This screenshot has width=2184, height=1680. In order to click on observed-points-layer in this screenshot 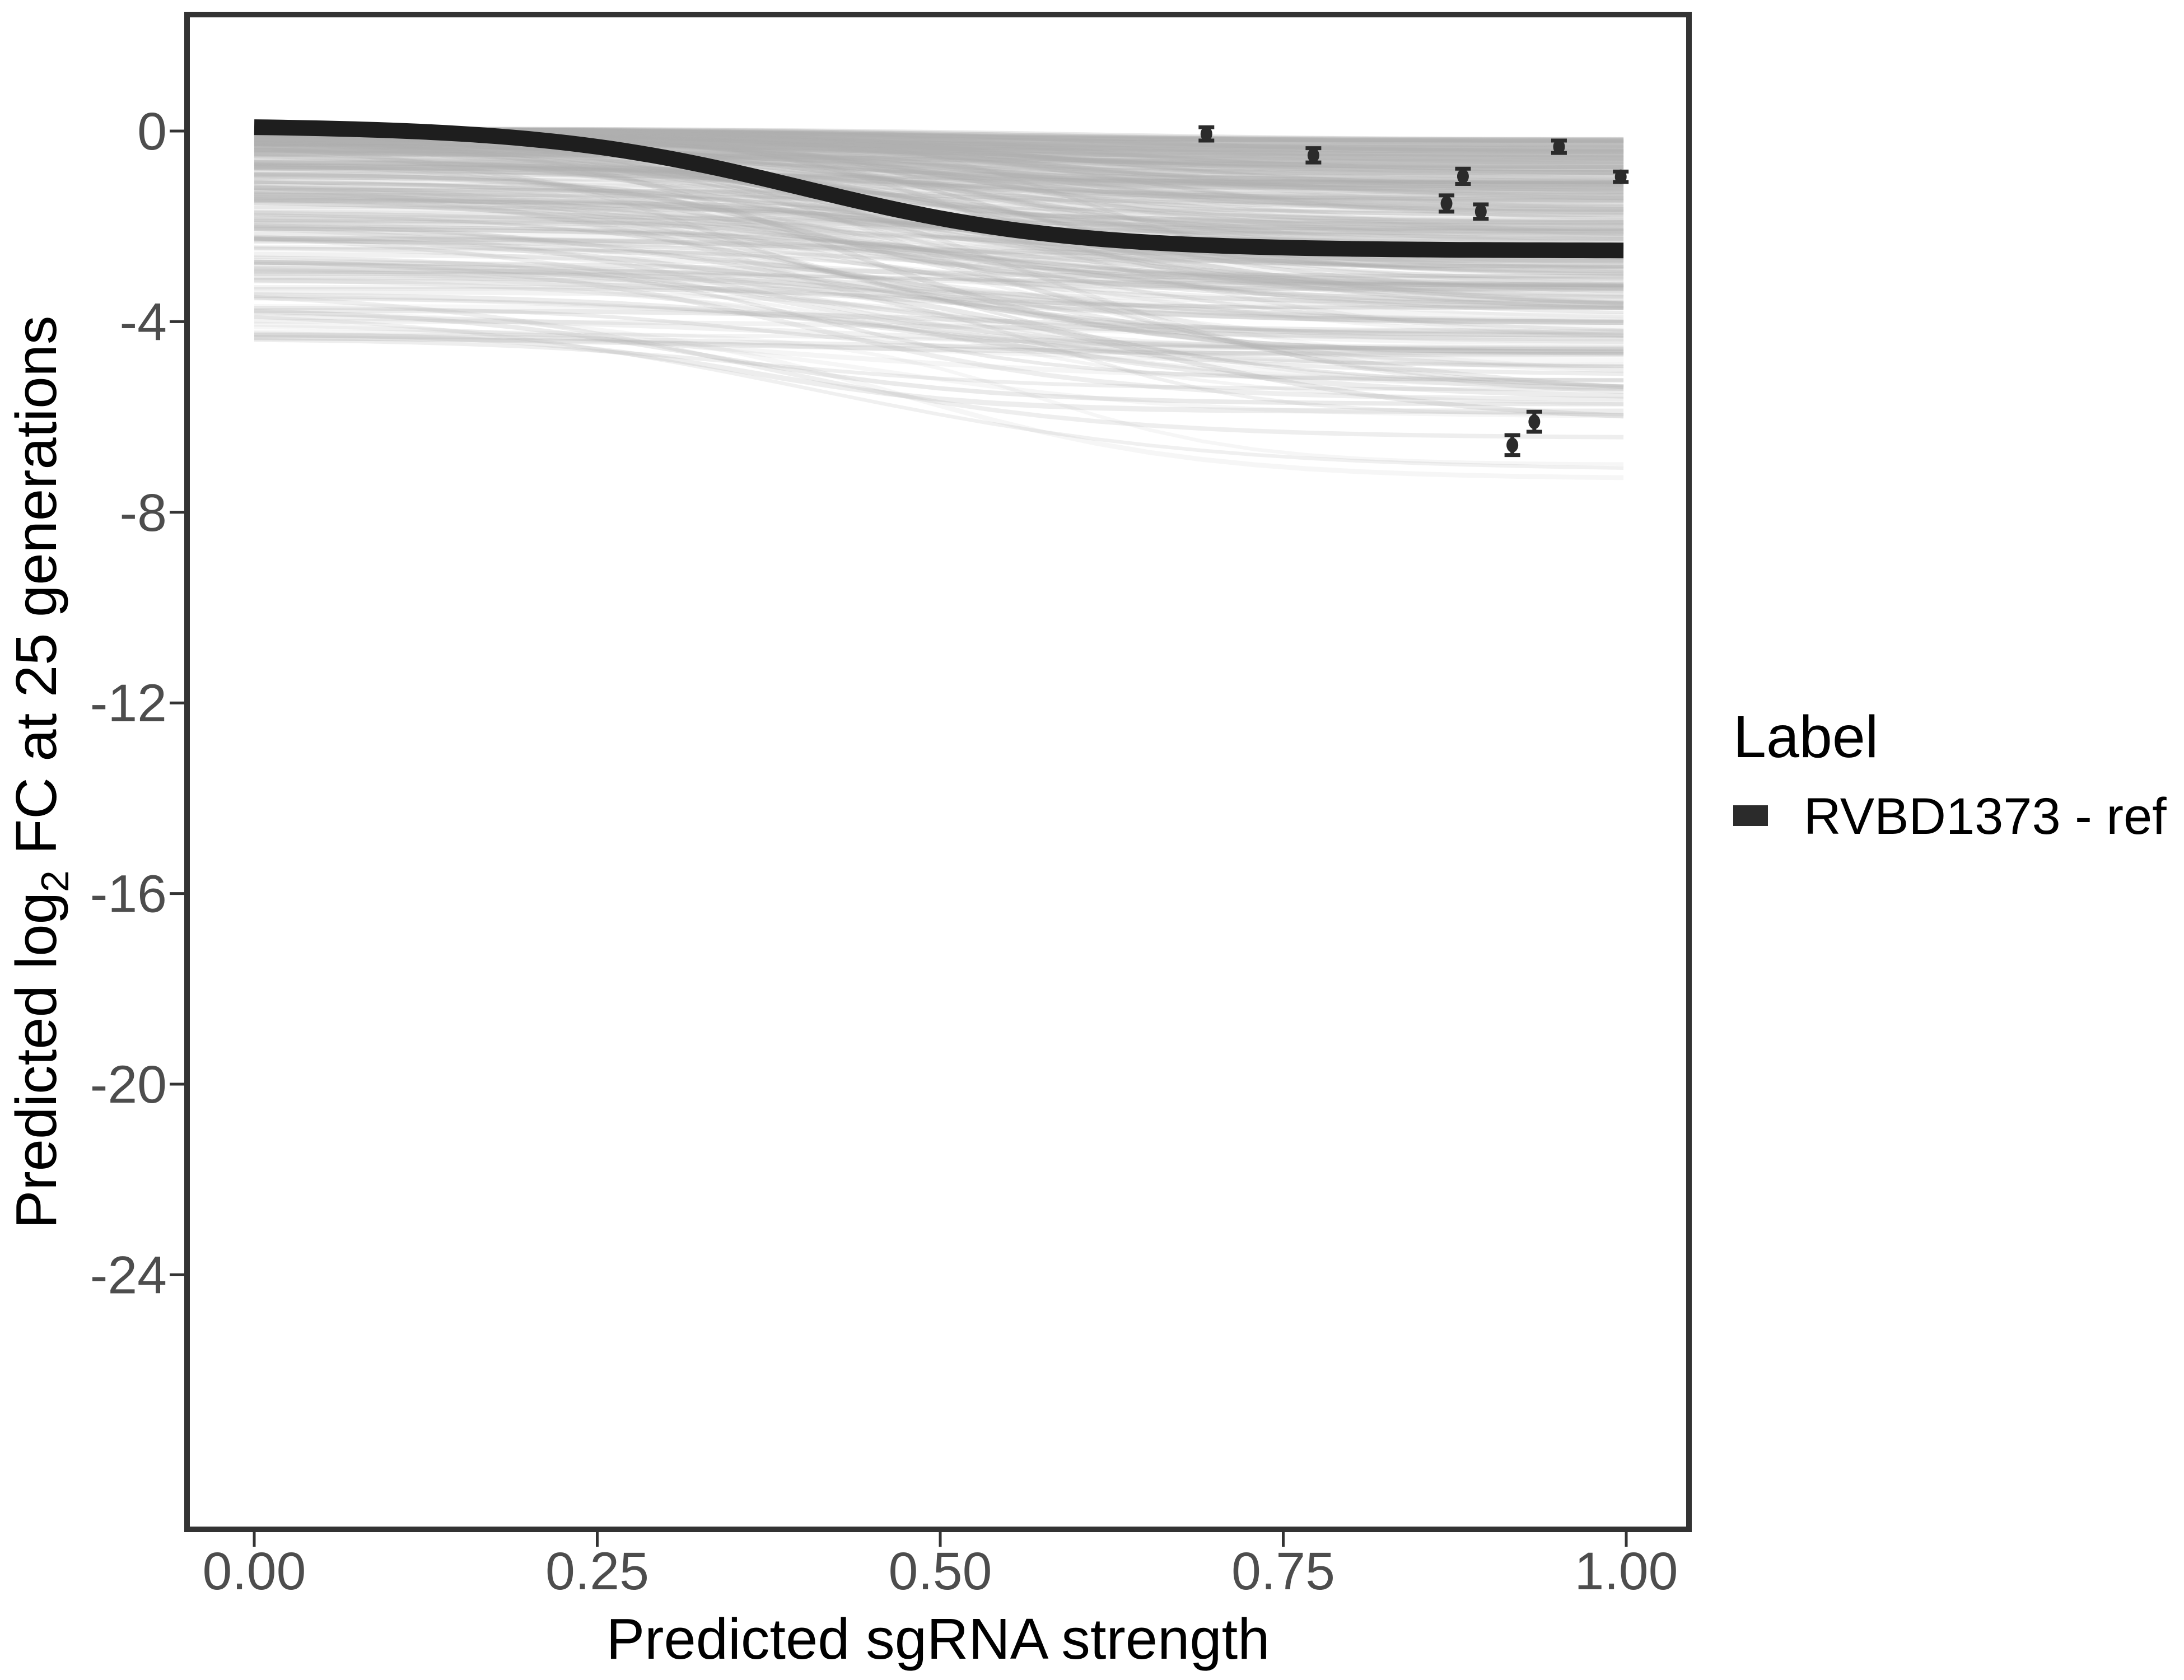, I will do `click(1414, 292)`.